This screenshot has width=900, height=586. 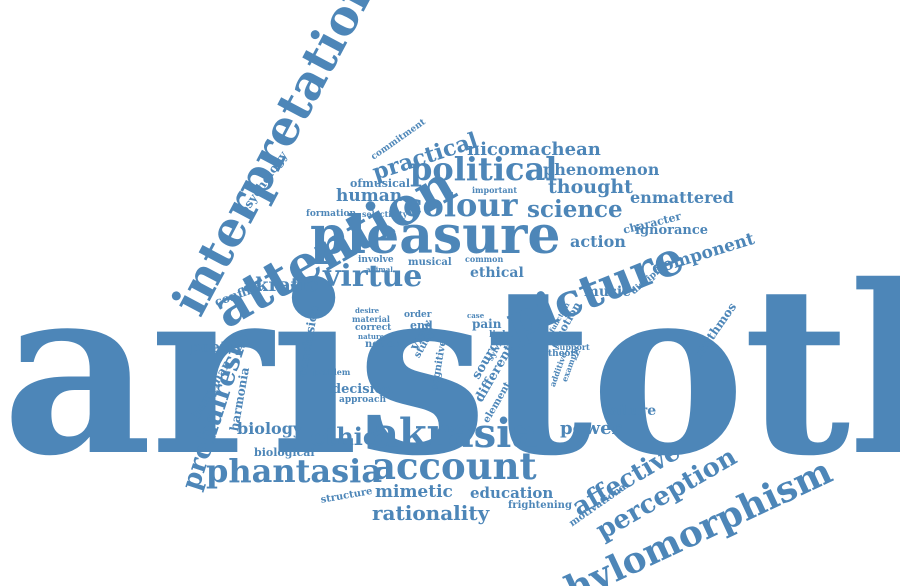 What do you see at coordinates (591, 428) in the screenshot?
I see `word-power: power` at bounding box center [591, 428].